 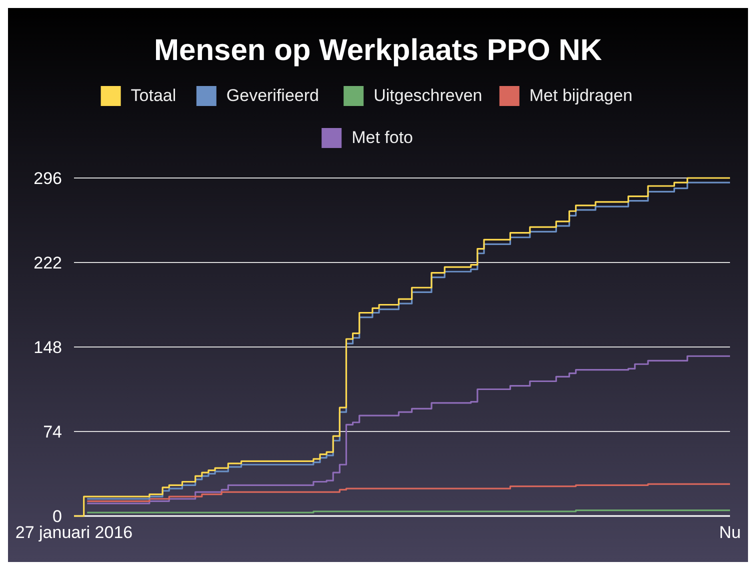 What do you see at coordinates (52, 432) in the screenshot?
I see `y-tick-label: 74` at bounding box center [52, 432].